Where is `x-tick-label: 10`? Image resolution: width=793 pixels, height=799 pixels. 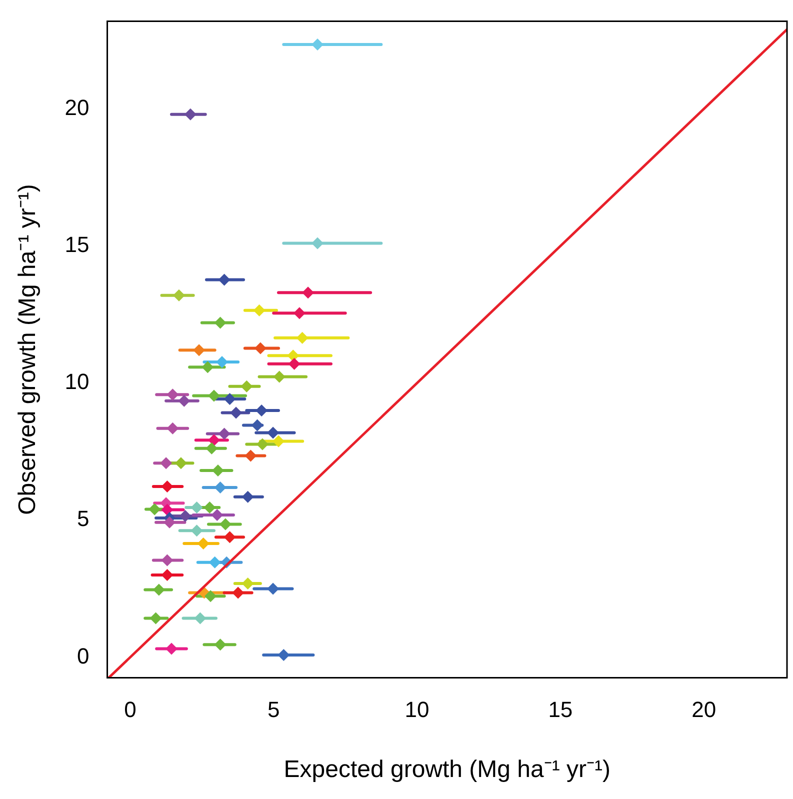 x-tick-label: 10 is located at coordinates (417, 709).